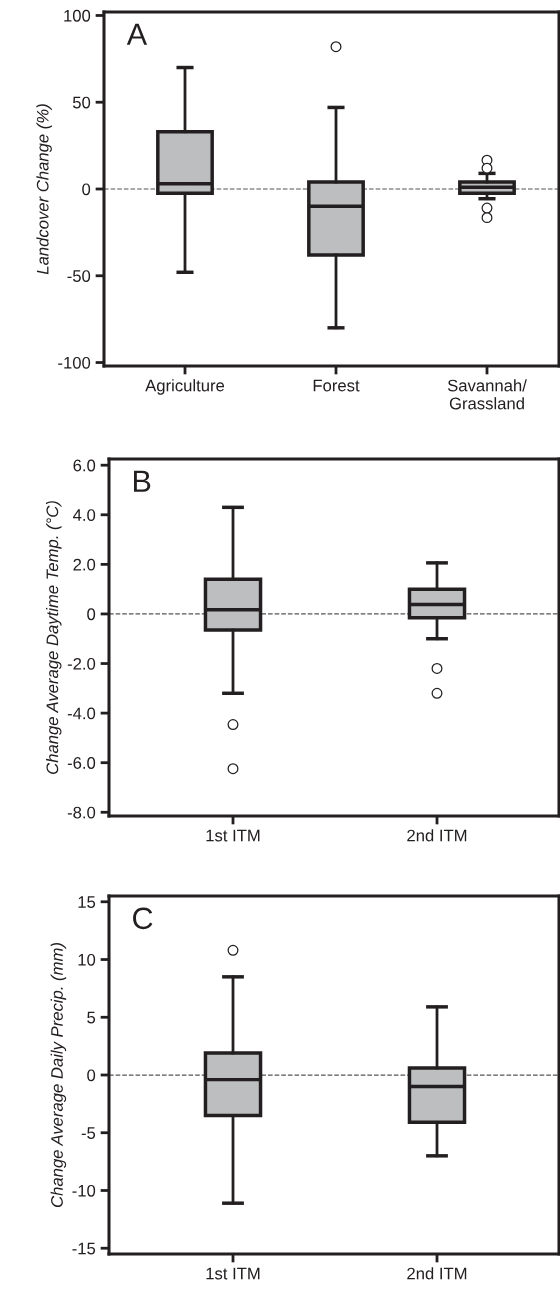 Image resolution: width=560 pixels, height=1295 pixels. I want to click on y-tick-label: 2.0, so click(84, 564).